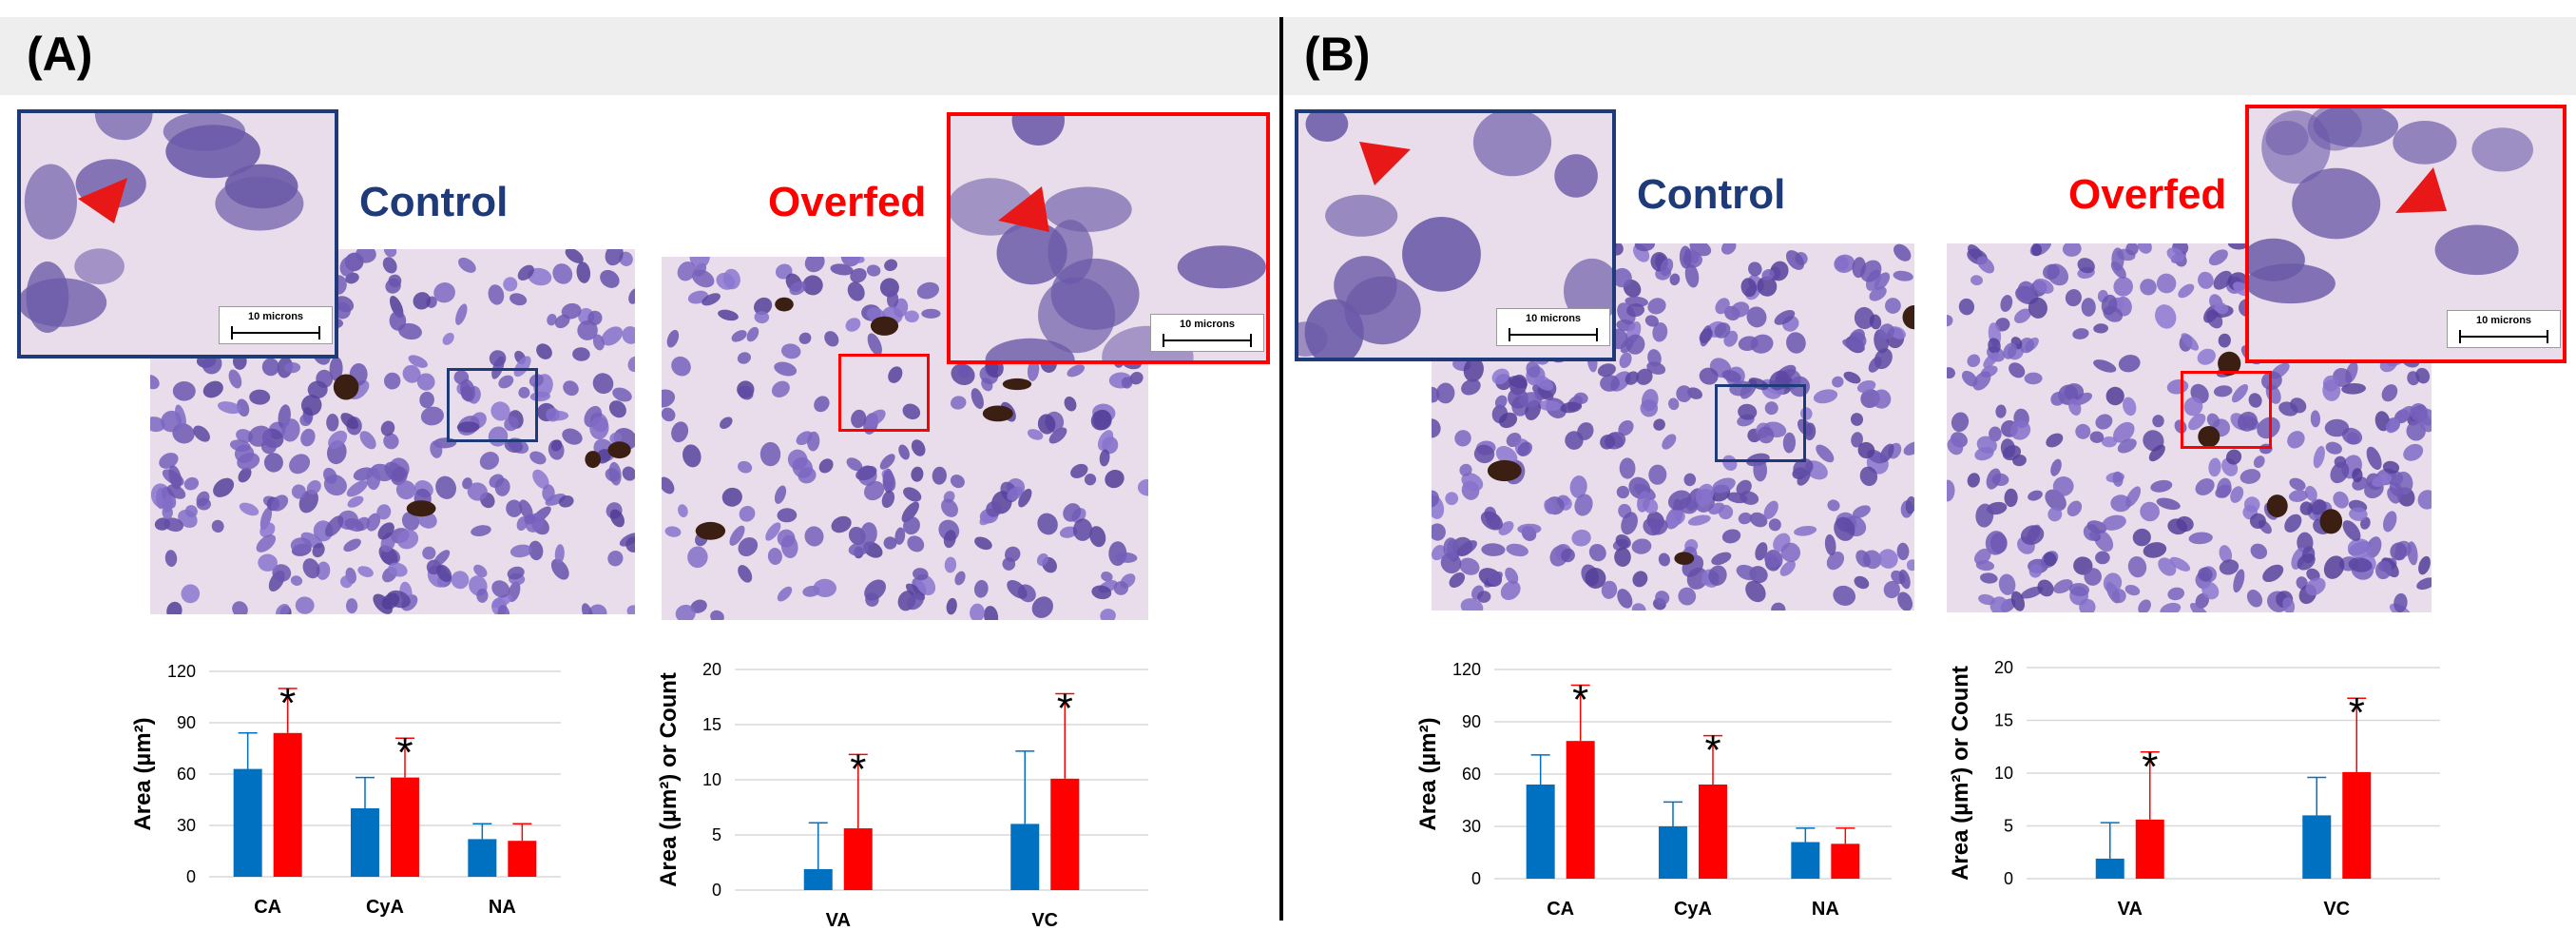 This screenshot has width=2576, height=950. I want to click on roi-b-overfed, so click(2226, 410).